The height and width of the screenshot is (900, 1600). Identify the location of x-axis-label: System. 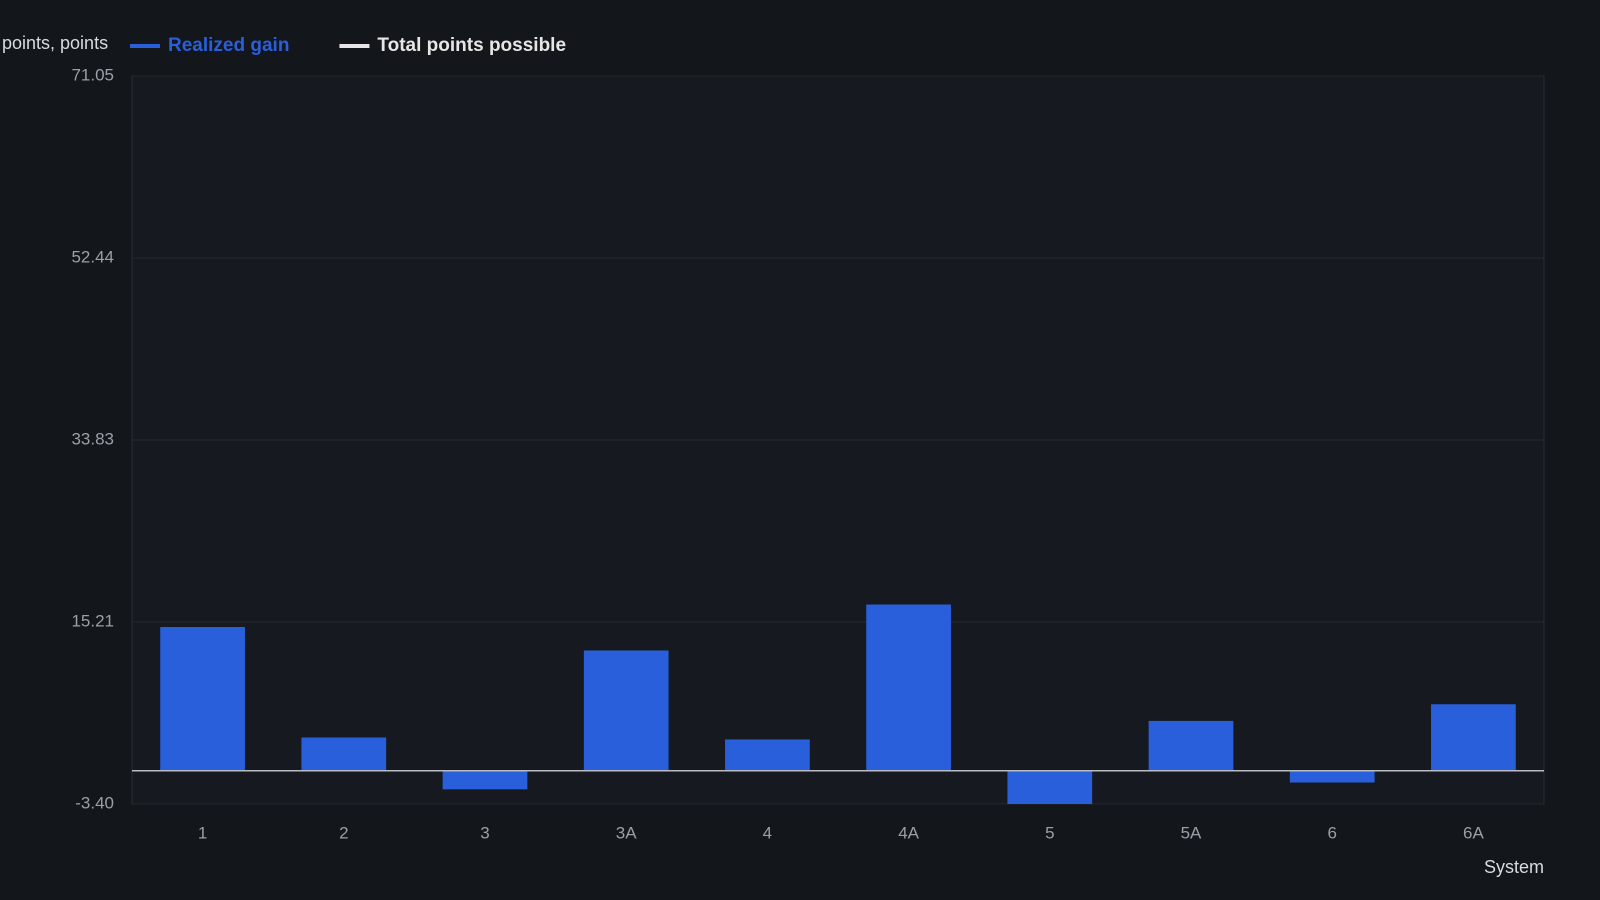
(1514, 867).